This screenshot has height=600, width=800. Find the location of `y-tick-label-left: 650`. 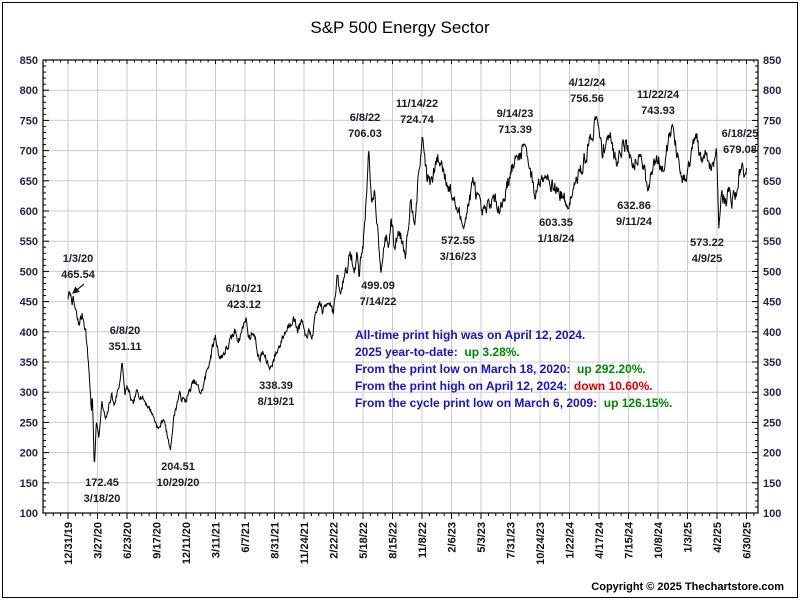

y-tick-label-left: 650 is located at coordinates (29, 182).